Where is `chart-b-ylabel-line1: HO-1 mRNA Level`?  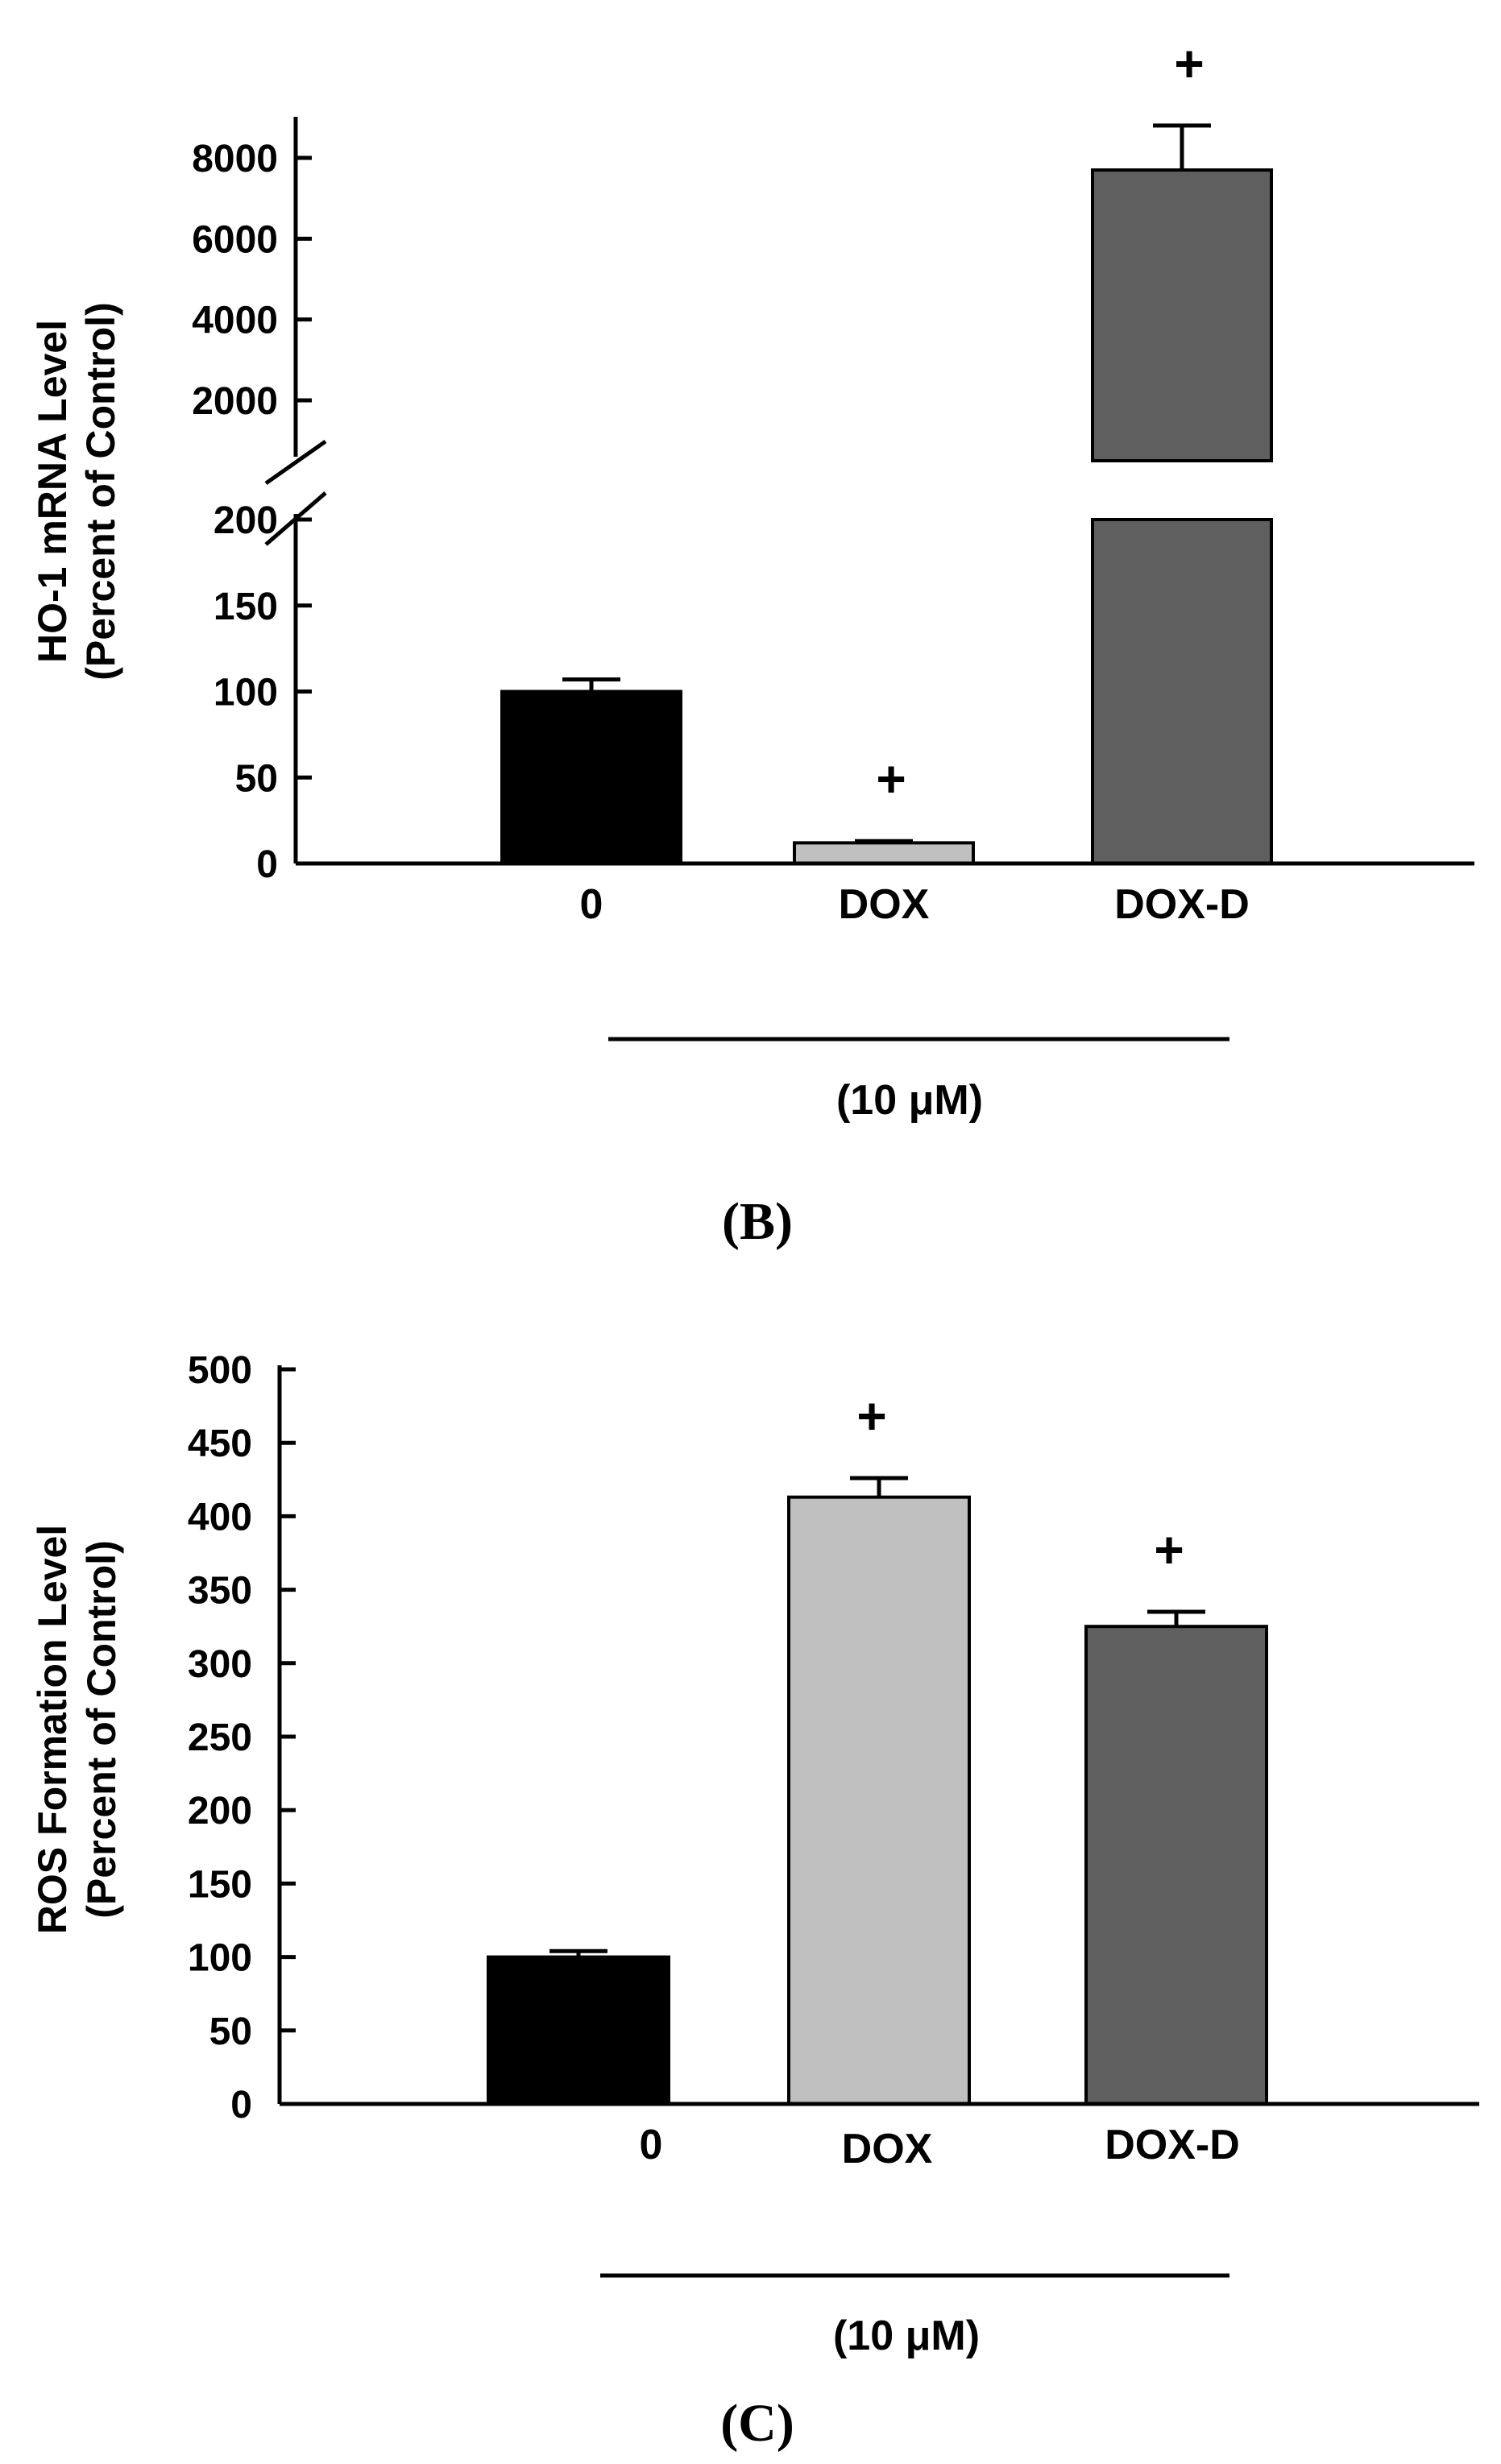 chart-b-ylabel-line1: HO-1 mRNA Level is located at coordinates (52, 491).